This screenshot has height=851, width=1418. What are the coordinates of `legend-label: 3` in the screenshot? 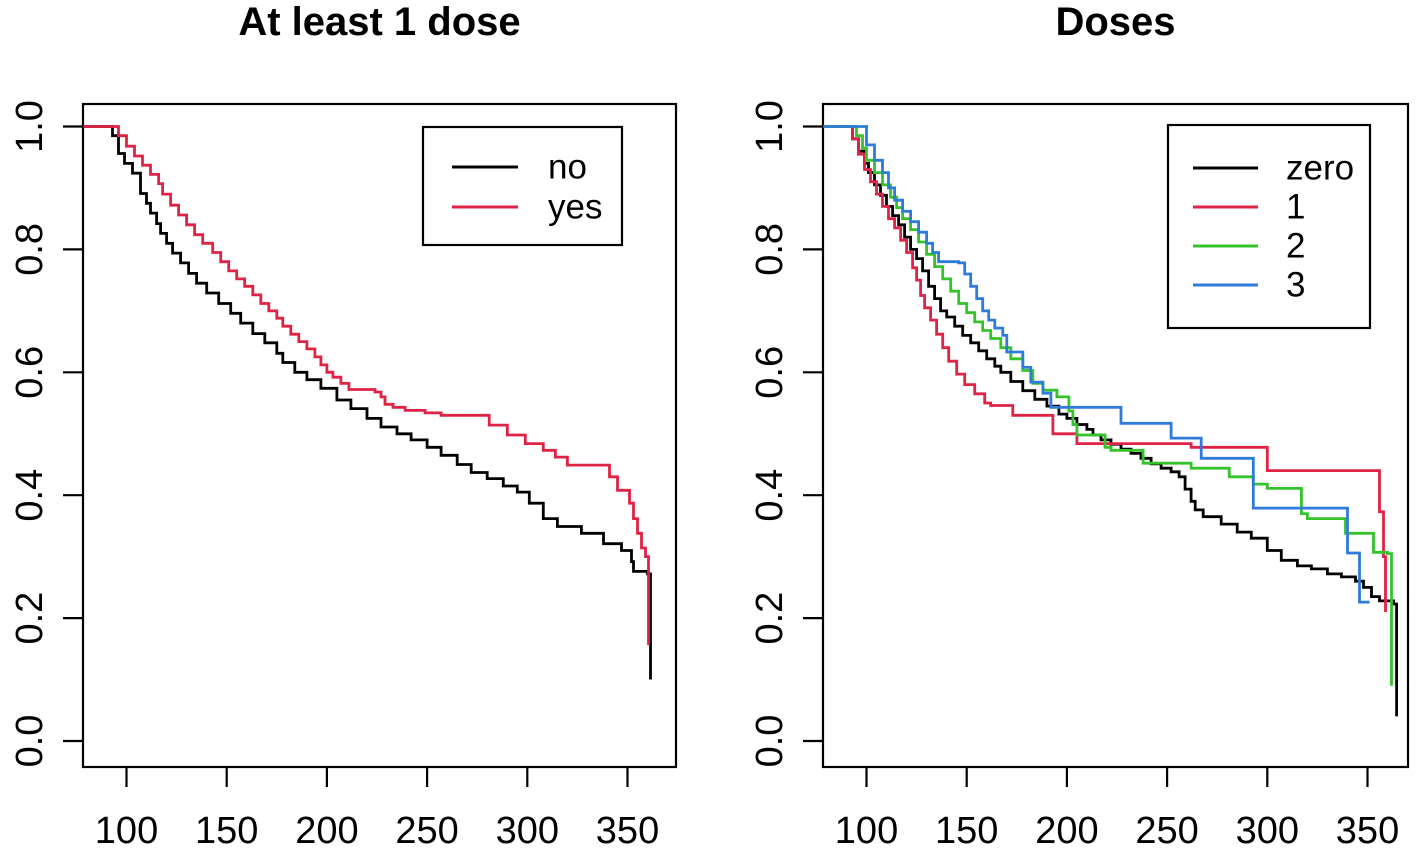 It's located at (1295, 285).